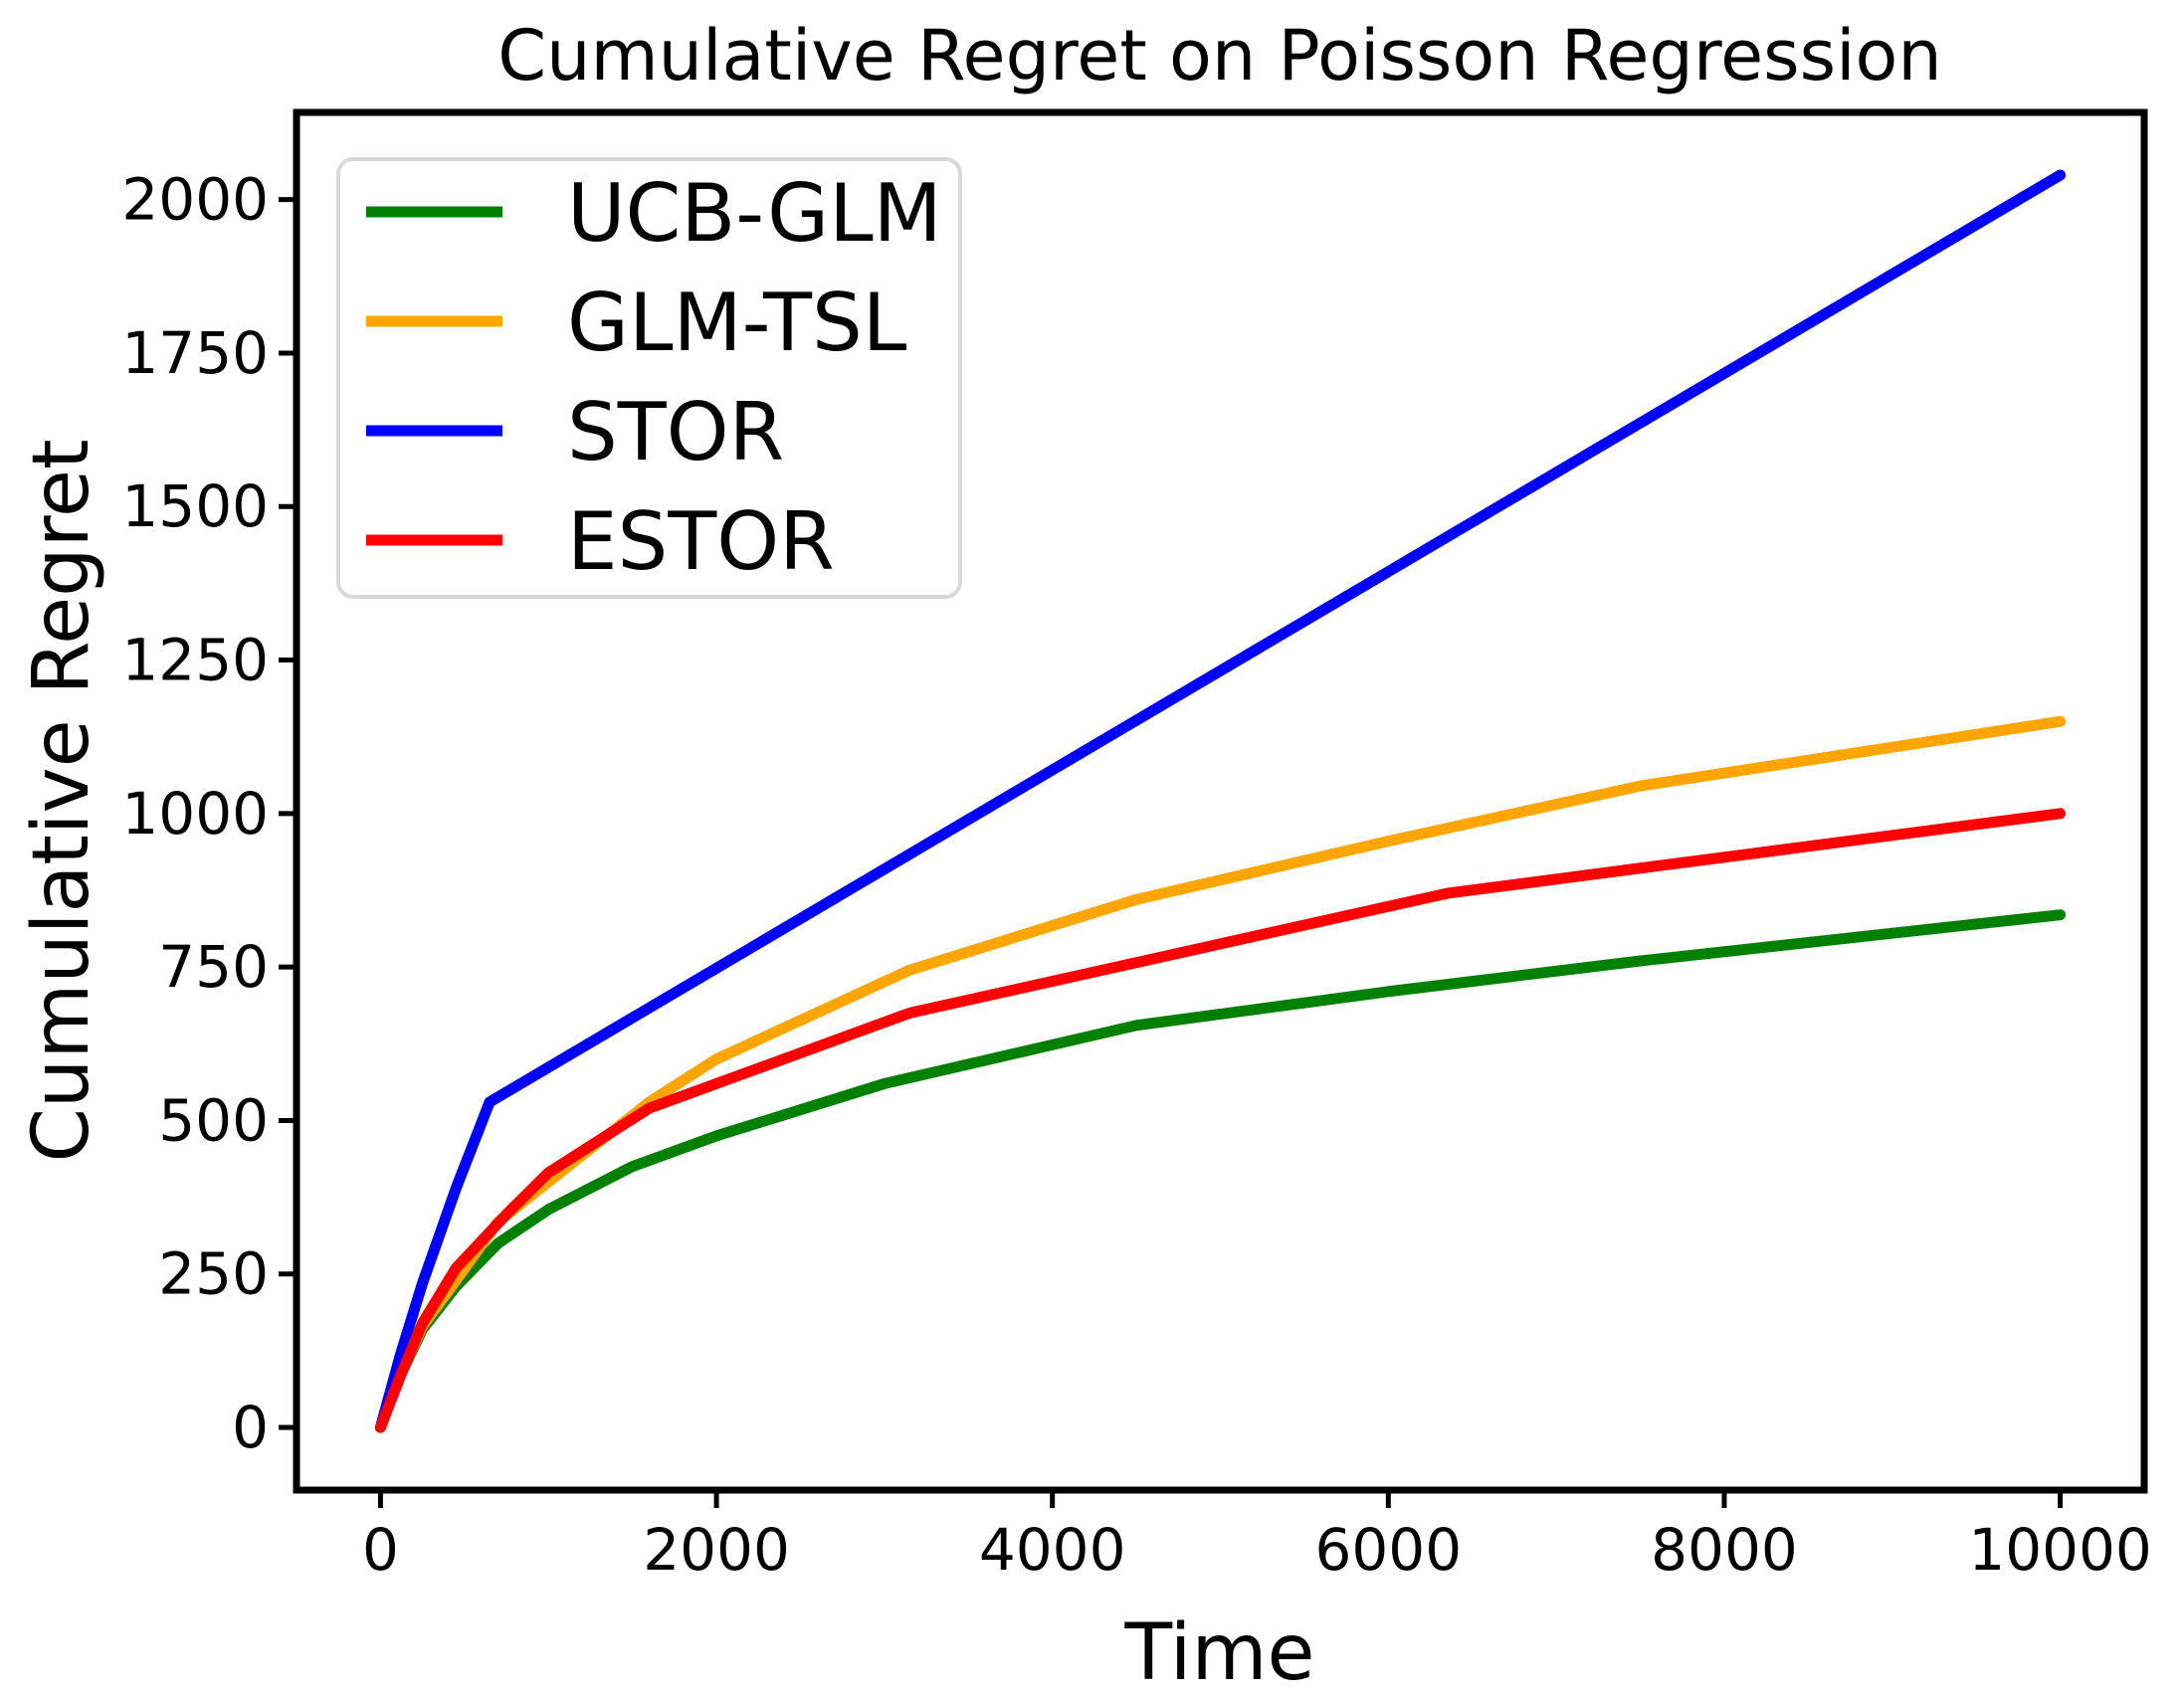  Describe the element at coordinates (195, 200) in the screenshot. I see `y-tick-label: 2000` at that location.